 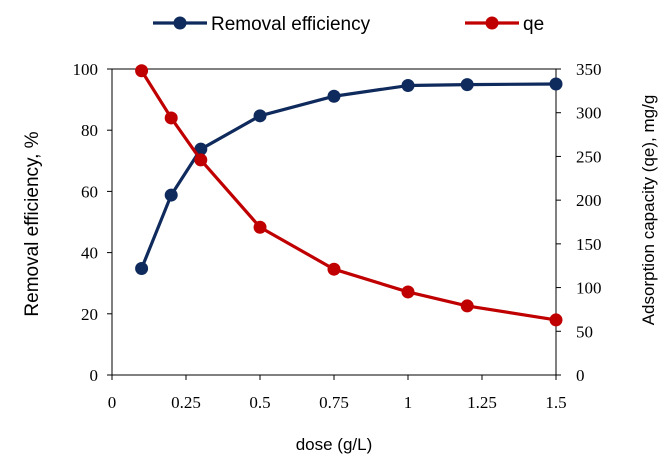 I want to click on right-y-axis: 0 50 100 150 200 250 300 350, so click(x=579, y=222).